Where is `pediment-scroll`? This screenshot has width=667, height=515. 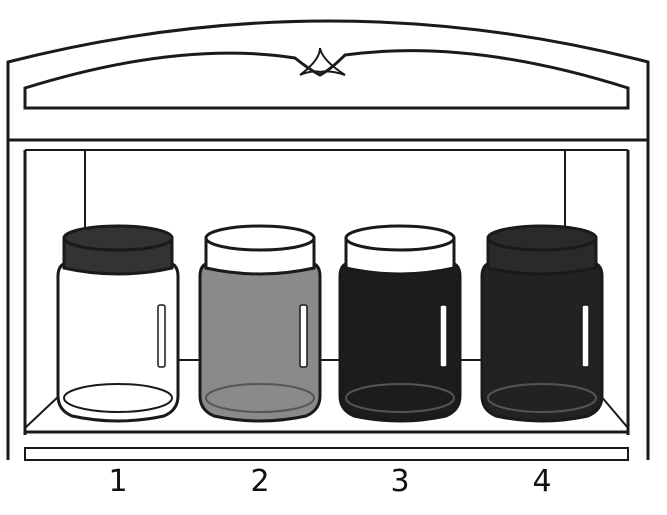
pediment-scroll is located at coordinates (322, 61).